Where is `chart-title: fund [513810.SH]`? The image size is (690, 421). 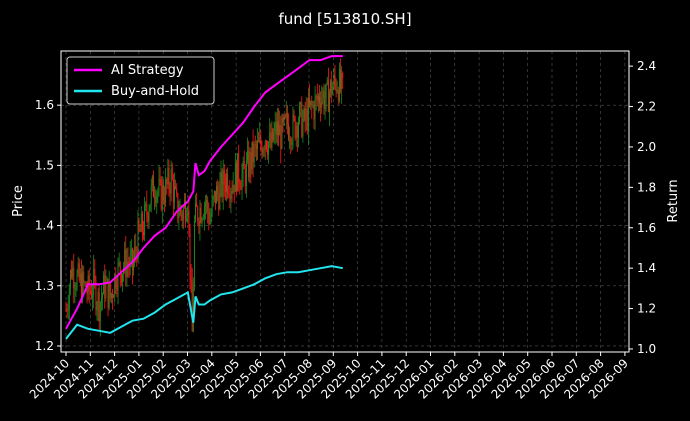
chart-title: fund [513810.SH] is located at coordinates (344, 19).